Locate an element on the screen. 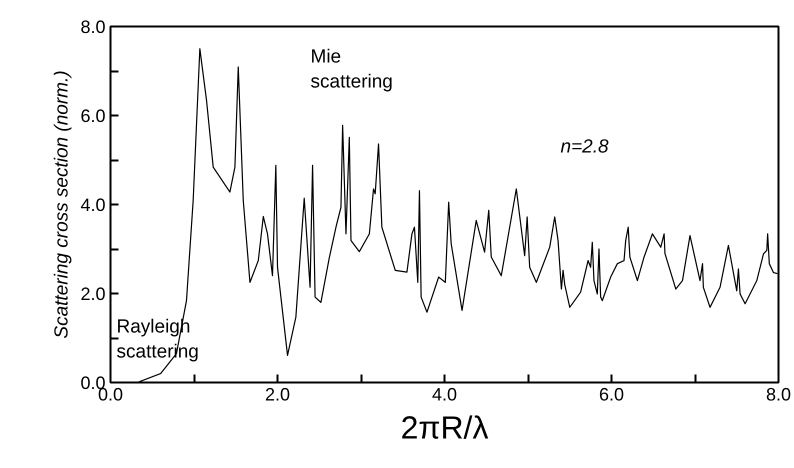 Image resolution: width=794 pixels, height=468 pixels. y-tick-label: 8.0 is located at coordinates (93, 27).